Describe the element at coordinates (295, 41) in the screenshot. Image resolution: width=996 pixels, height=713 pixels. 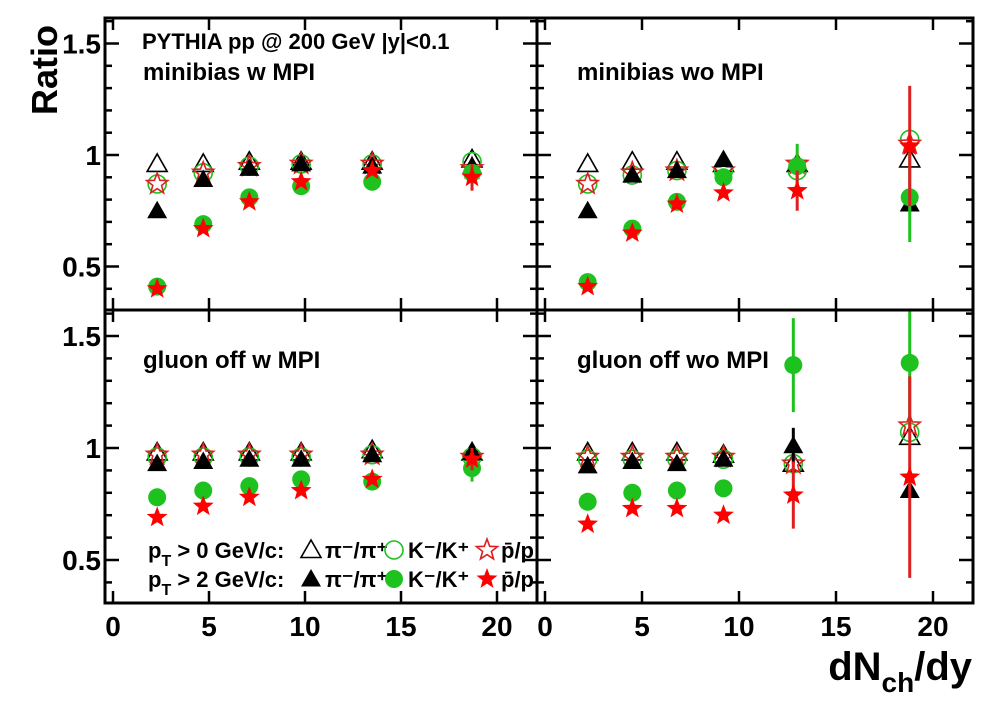
I see `chart-header: PYTHIA pp @ 200 GeV |y|<0.1` at that location.